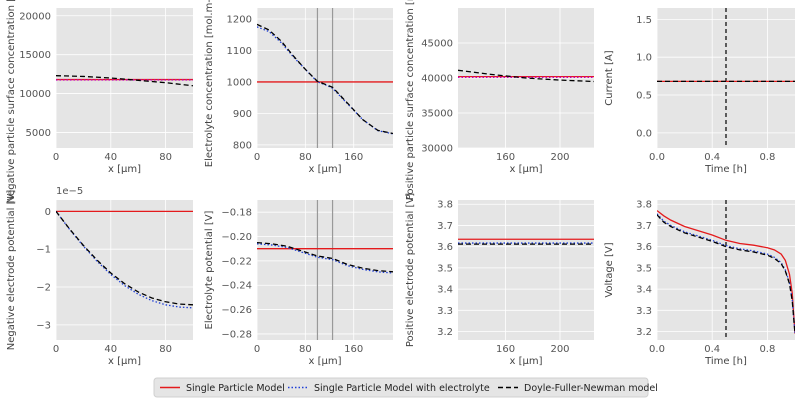  What do you see at coordinates (644, 133) in the screenshot?
I see `y-tick-label: 0.0` at bounding box center [644, 133].